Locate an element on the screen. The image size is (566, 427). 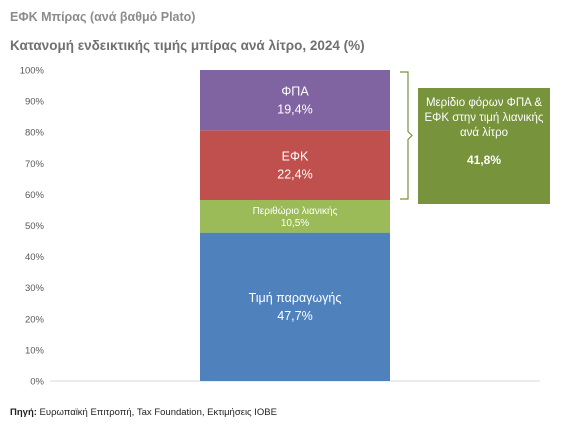
segment-value-label: 10,5% is located at coordinates (295, 223).